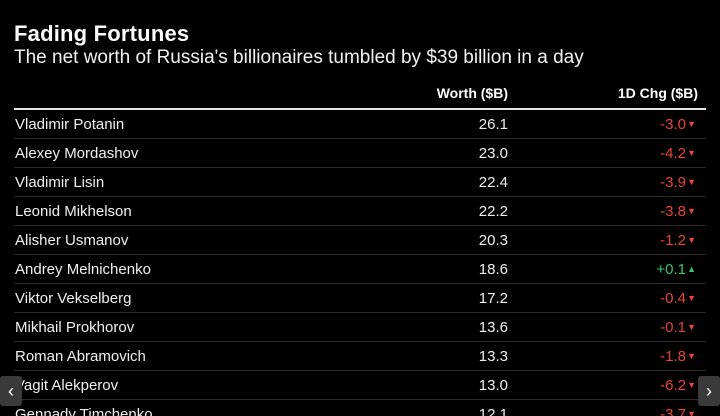 This screenshot has height=416, width=720. I want to click on change-value: -1.8, so click(673, 356).